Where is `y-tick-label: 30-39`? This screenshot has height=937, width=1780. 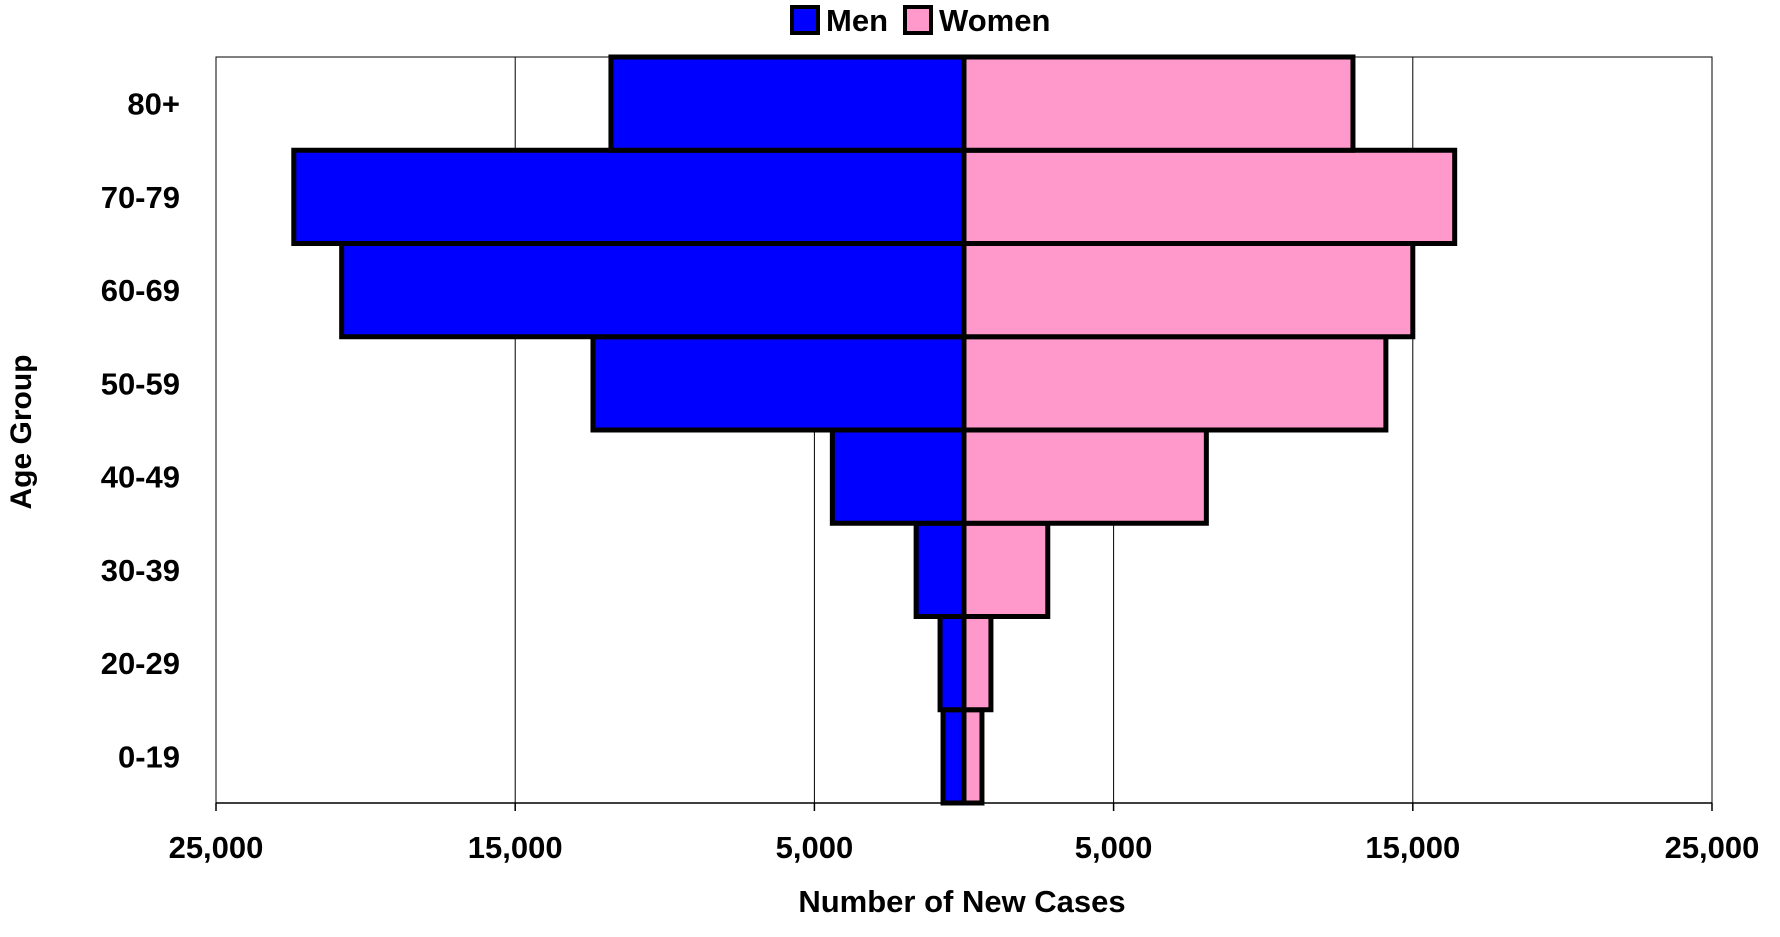
y-tick-label: 30-39 is located at coordinates (140, 570).